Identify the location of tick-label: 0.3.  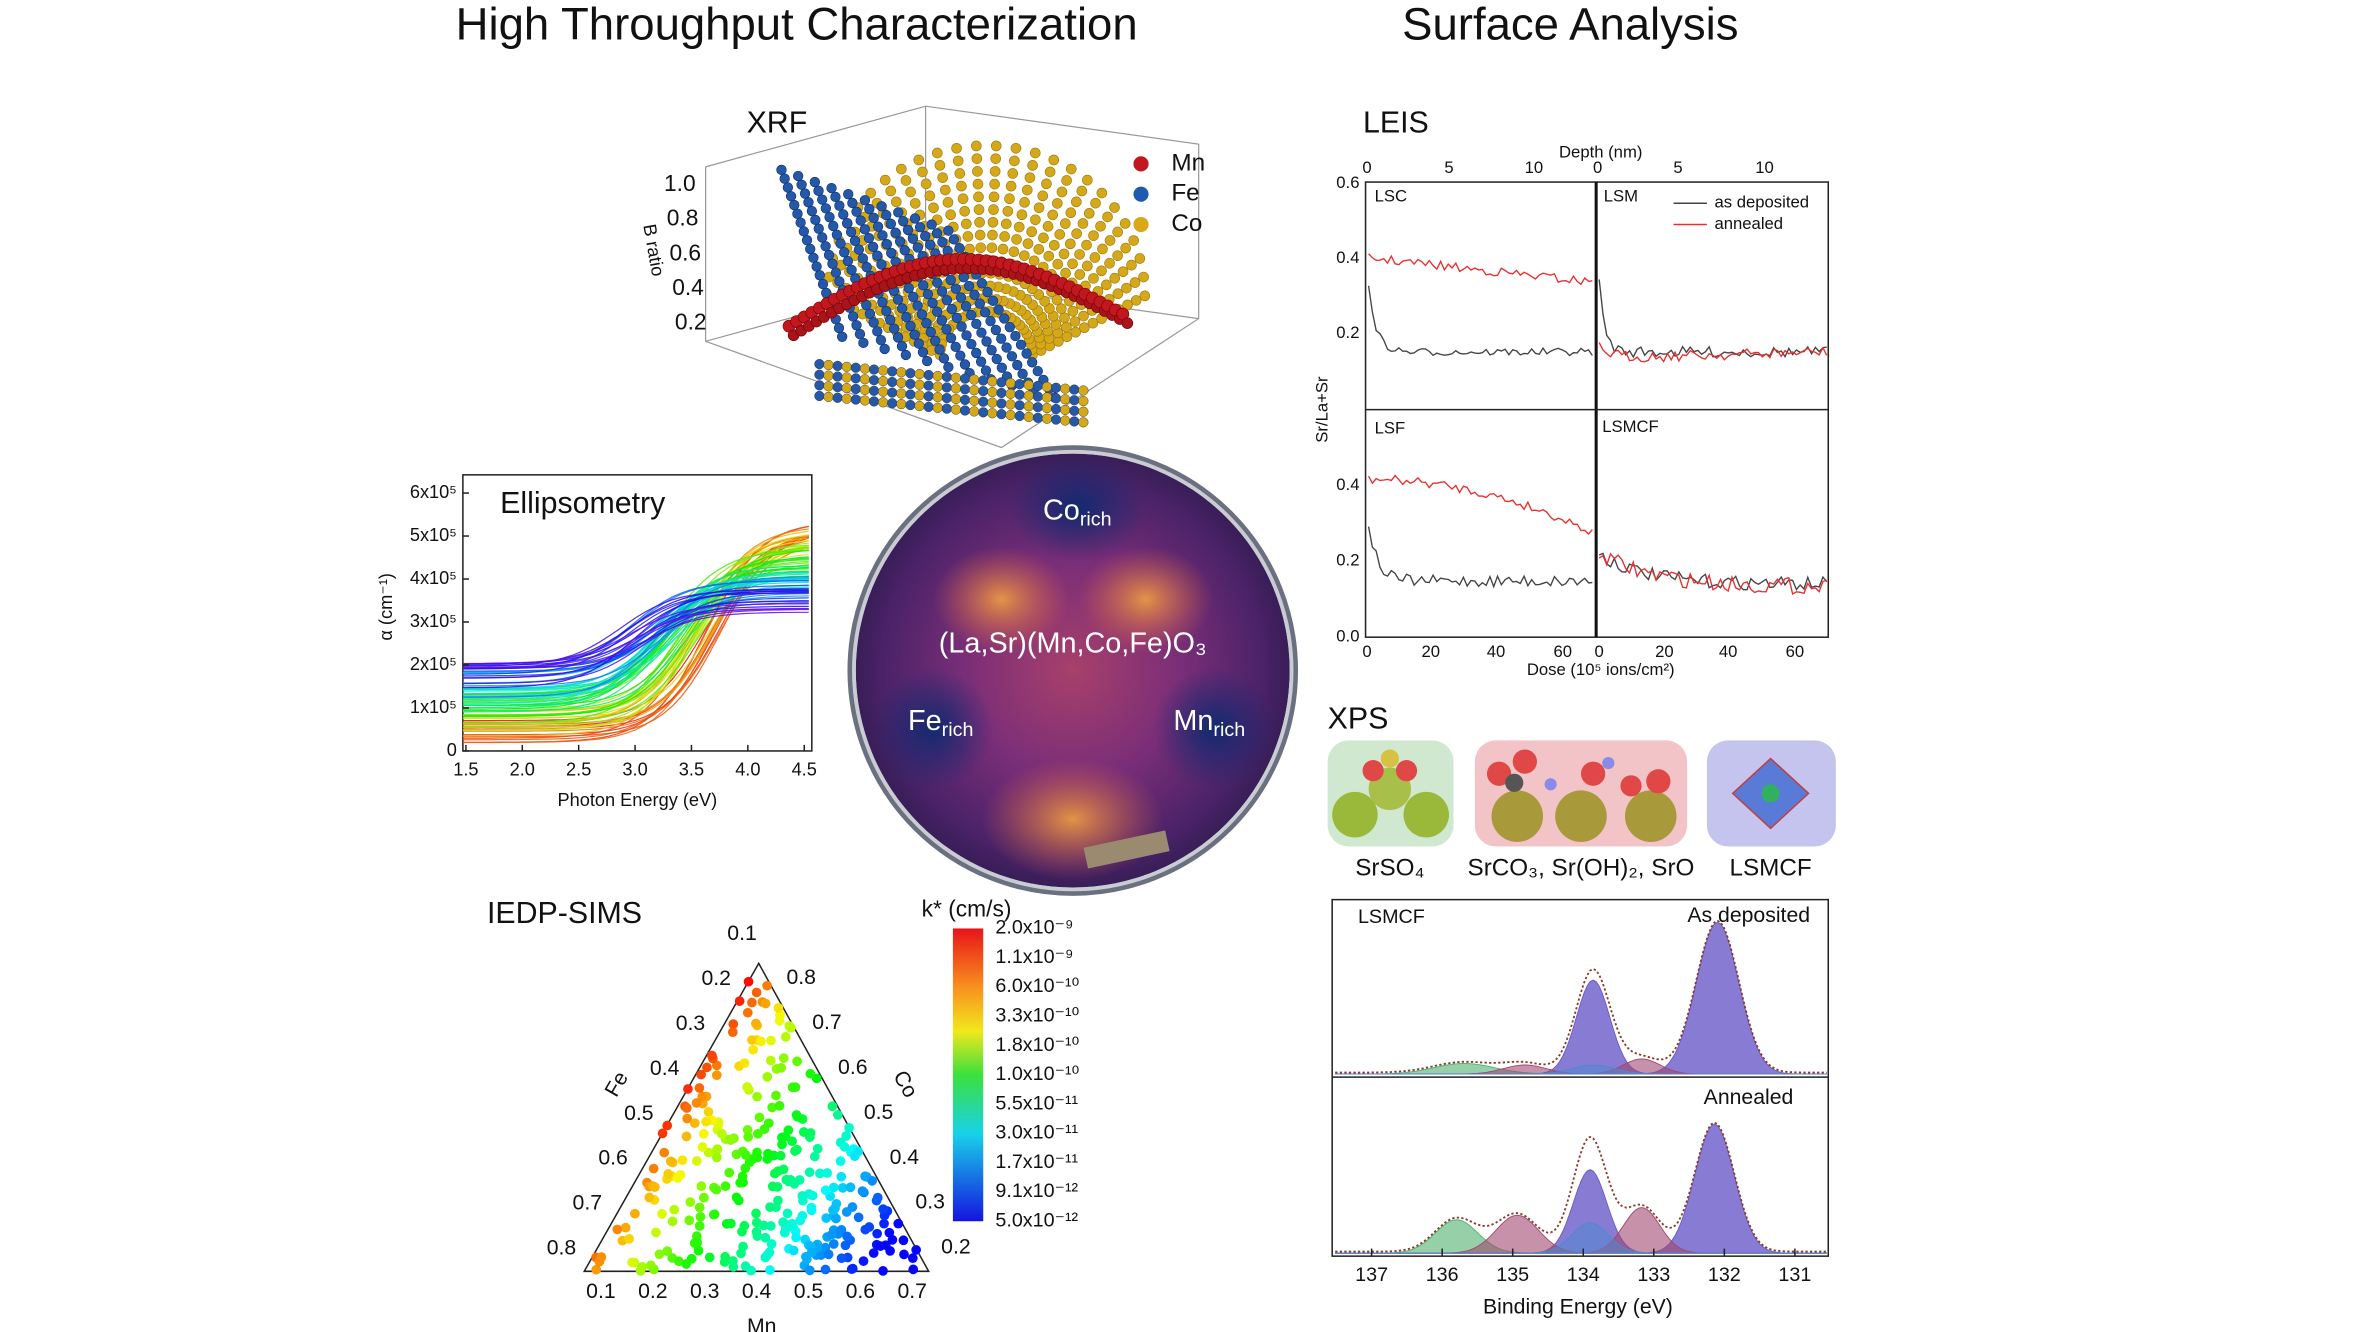
(930, 1202).